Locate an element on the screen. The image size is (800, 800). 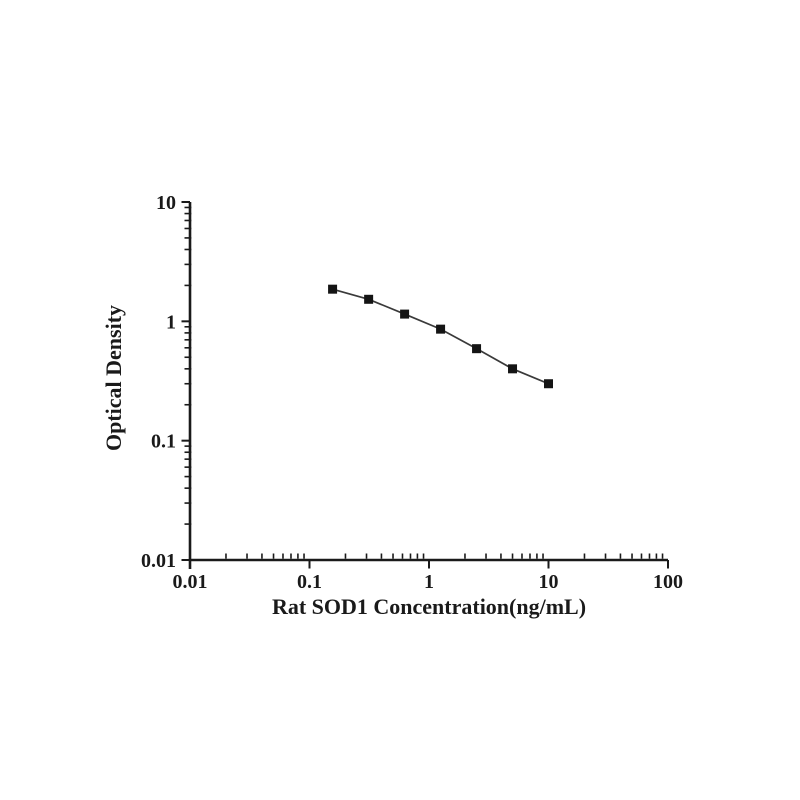
data-series is located at coordinates (440, 336).